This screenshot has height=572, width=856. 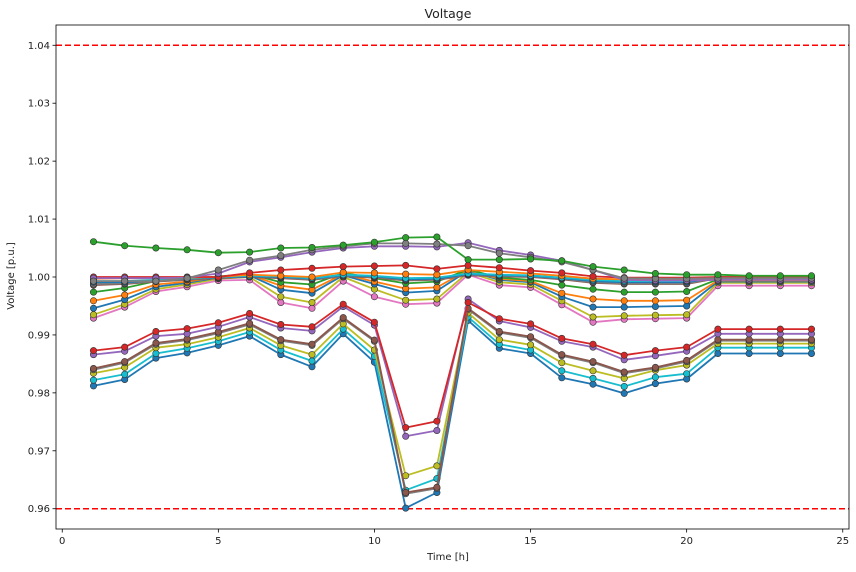 I want to click on y-tick-label-4: 1.00, so click(x=39, y=278).